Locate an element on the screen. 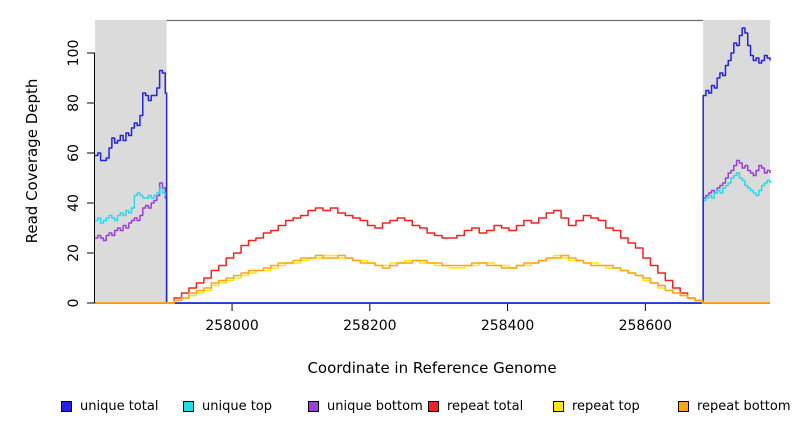 Image resolution: width=792 pixels, height=432 pixels. y-tick-label: 80 is located at coordinates (74, 103).